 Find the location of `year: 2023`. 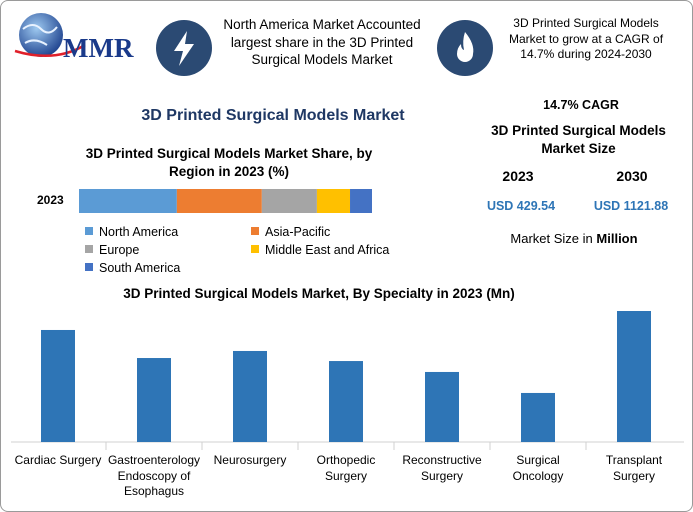

year: 2023 is located at coordinates (518, 176).